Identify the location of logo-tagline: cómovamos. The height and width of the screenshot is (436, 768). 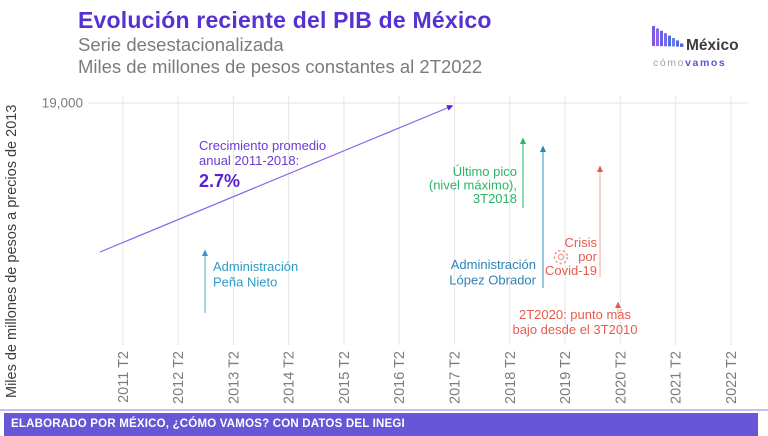
(689, 63).